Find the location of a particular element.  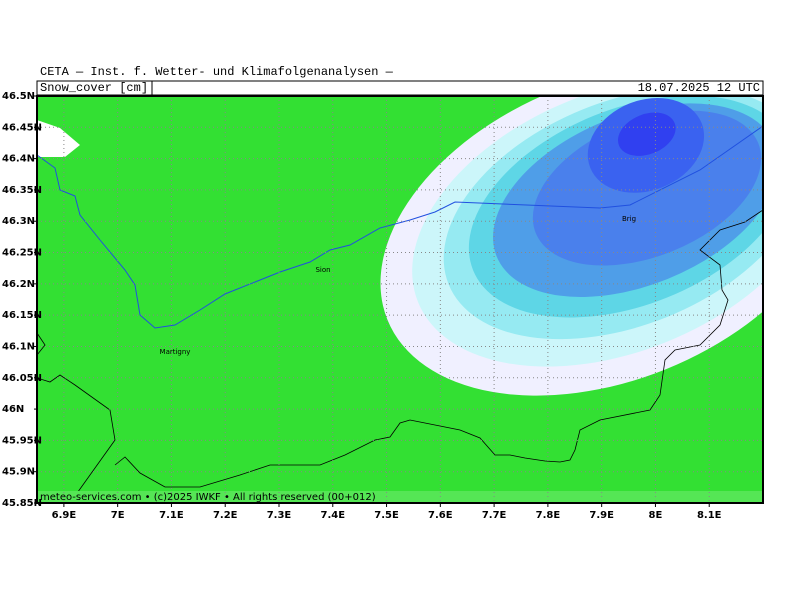

x-tick-label: 7.2E is located at coordinates (225, 515).